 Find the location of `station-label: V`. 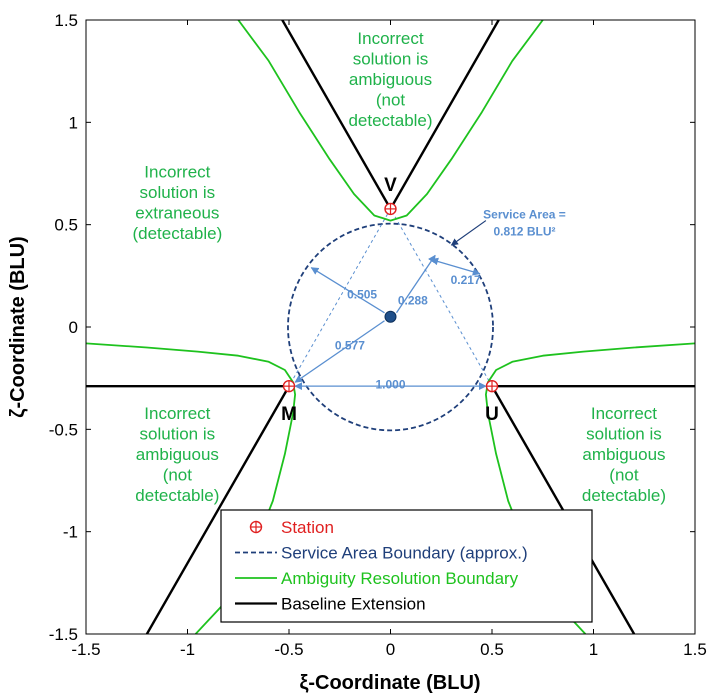

station-label: V is located at coordinates (390, 185).